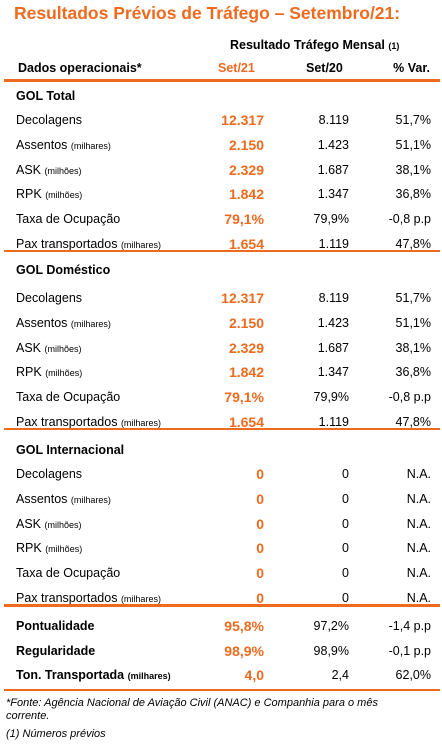 This screenshot has height=745, width=442. I want to click on value-variation: -1,4 p.p, so click(409, 626).